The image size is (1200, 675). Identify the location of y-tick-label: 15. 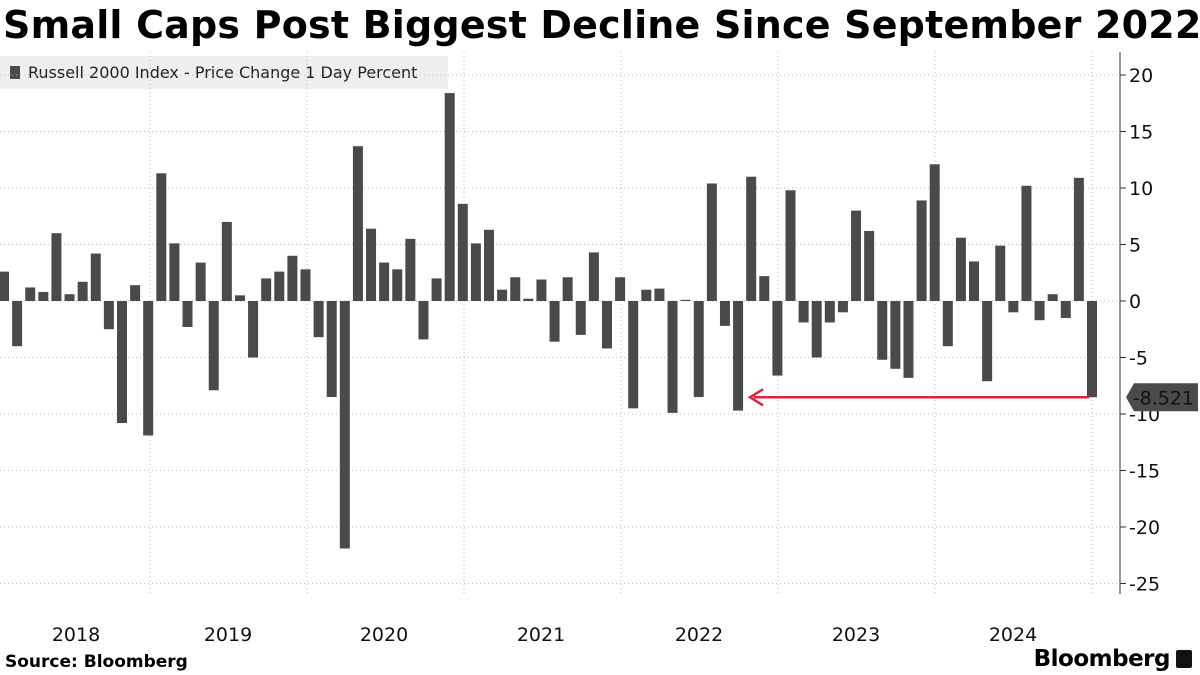
(1141, 133).